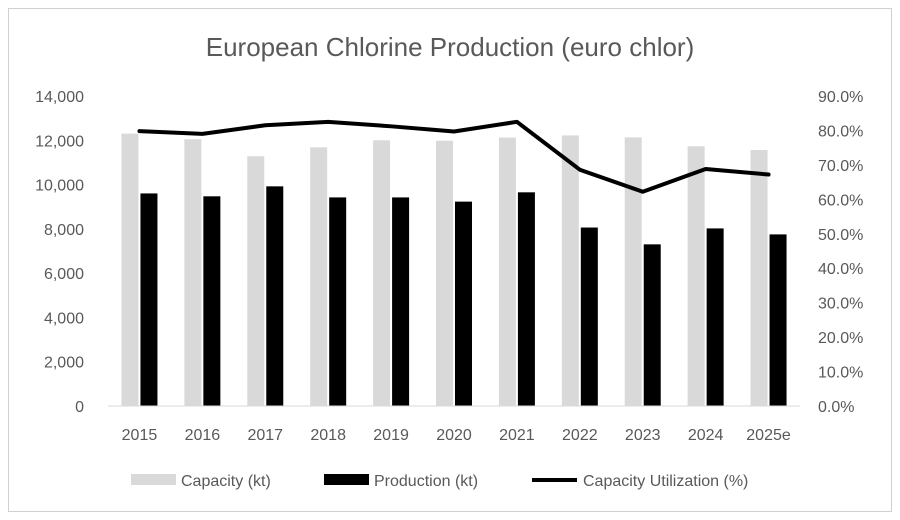 The height and width of the screenshot is (520, 900). I want to click on production-bar-2015, so click(149, 299).